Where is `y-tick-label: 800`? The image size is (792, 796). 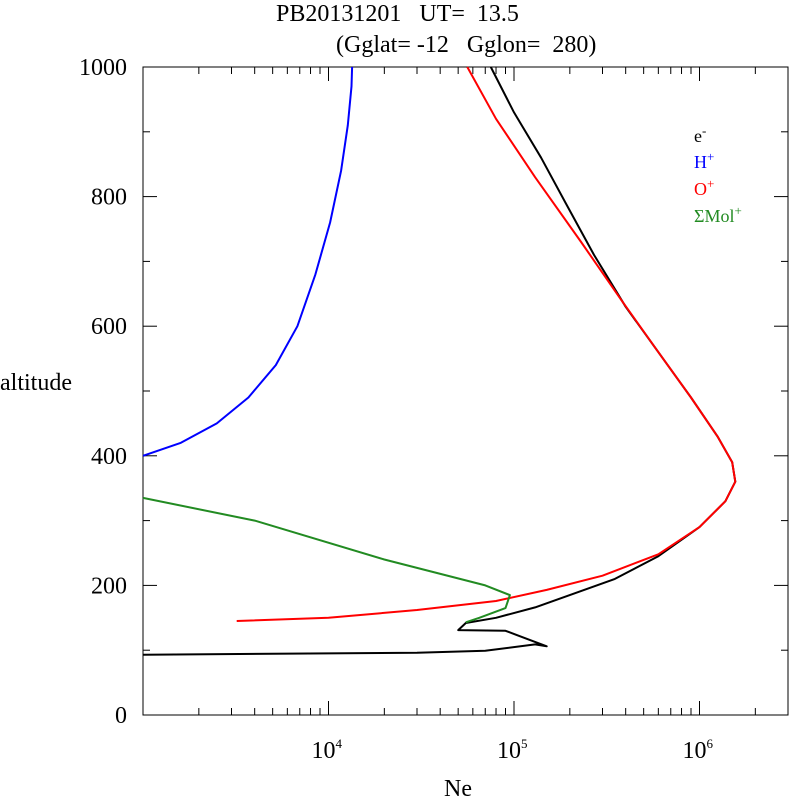 y-tick-label: 800 is located at coordinates (109, 198).